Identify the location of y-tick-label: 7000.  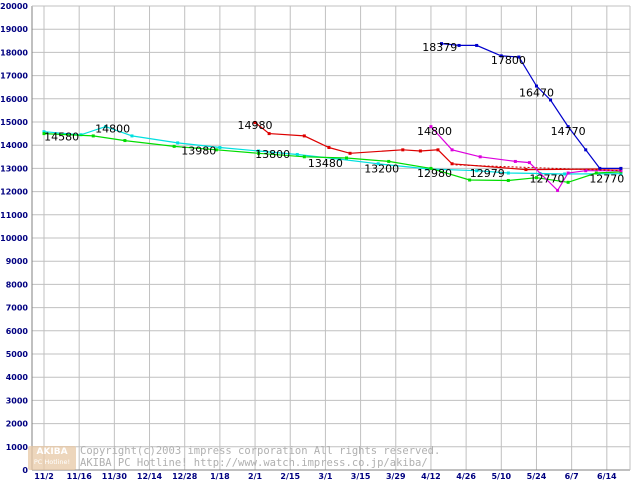
(17, 308).